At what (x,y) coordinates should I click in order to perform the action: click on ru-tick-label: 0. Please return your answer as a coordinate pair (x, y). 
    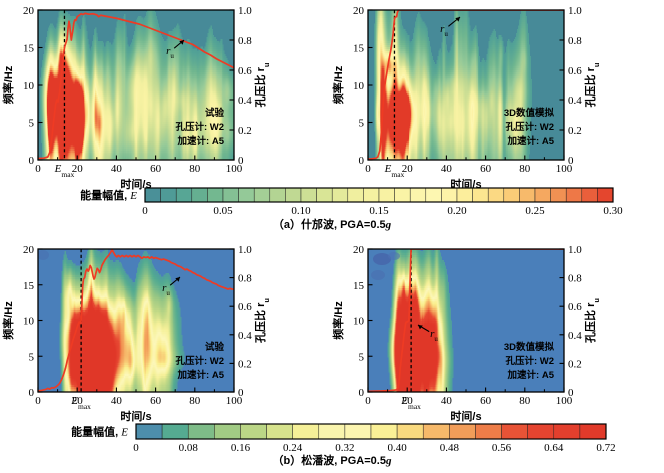
    Looking at the image, I should click on (241, 161).